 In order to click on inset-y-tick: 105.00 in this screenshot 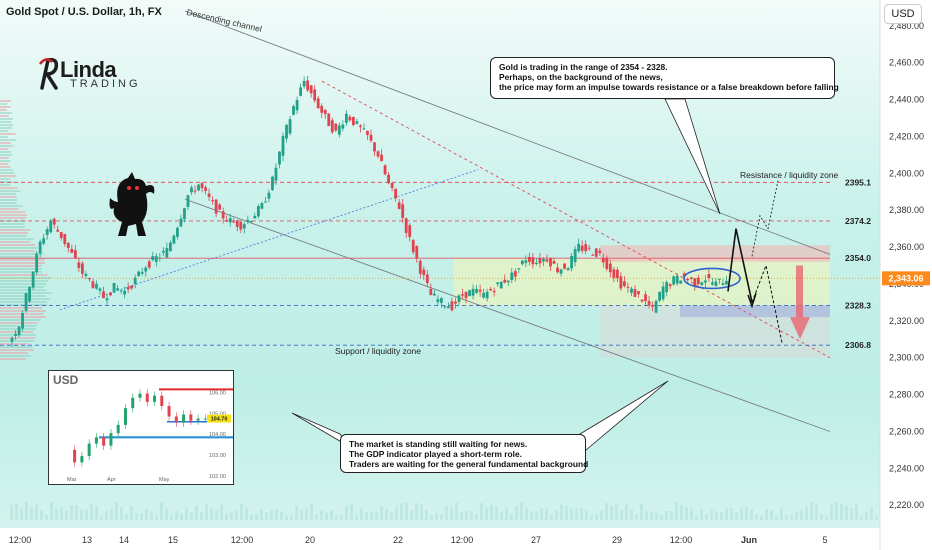, I will do `click(217, 414)`.